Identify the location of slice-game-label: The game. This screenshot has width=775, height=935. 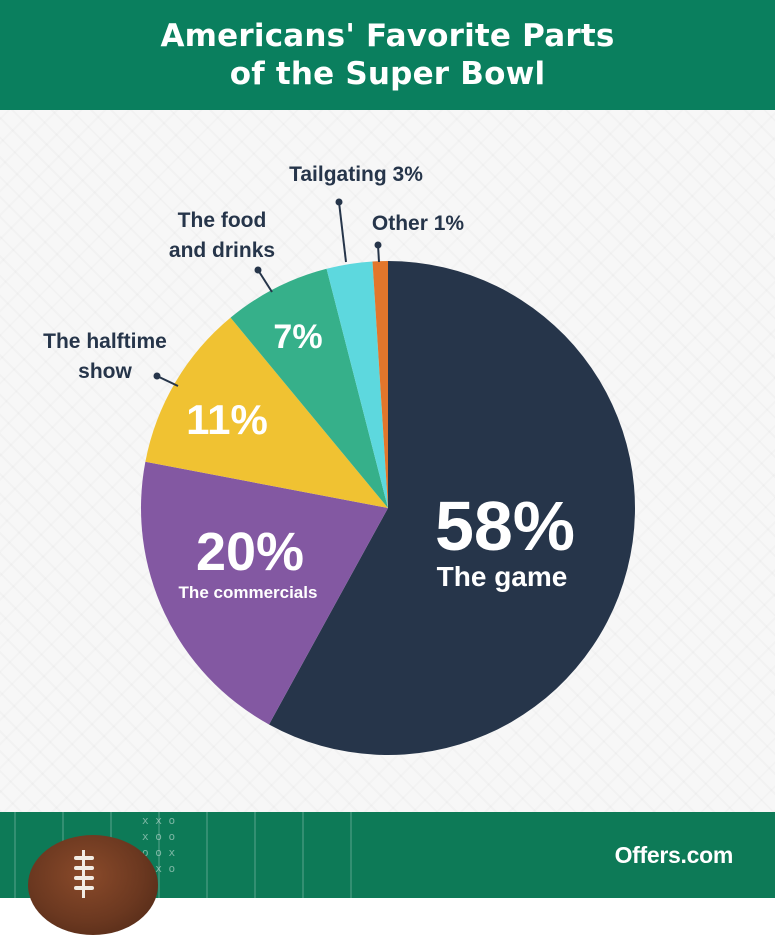
(502, 576).